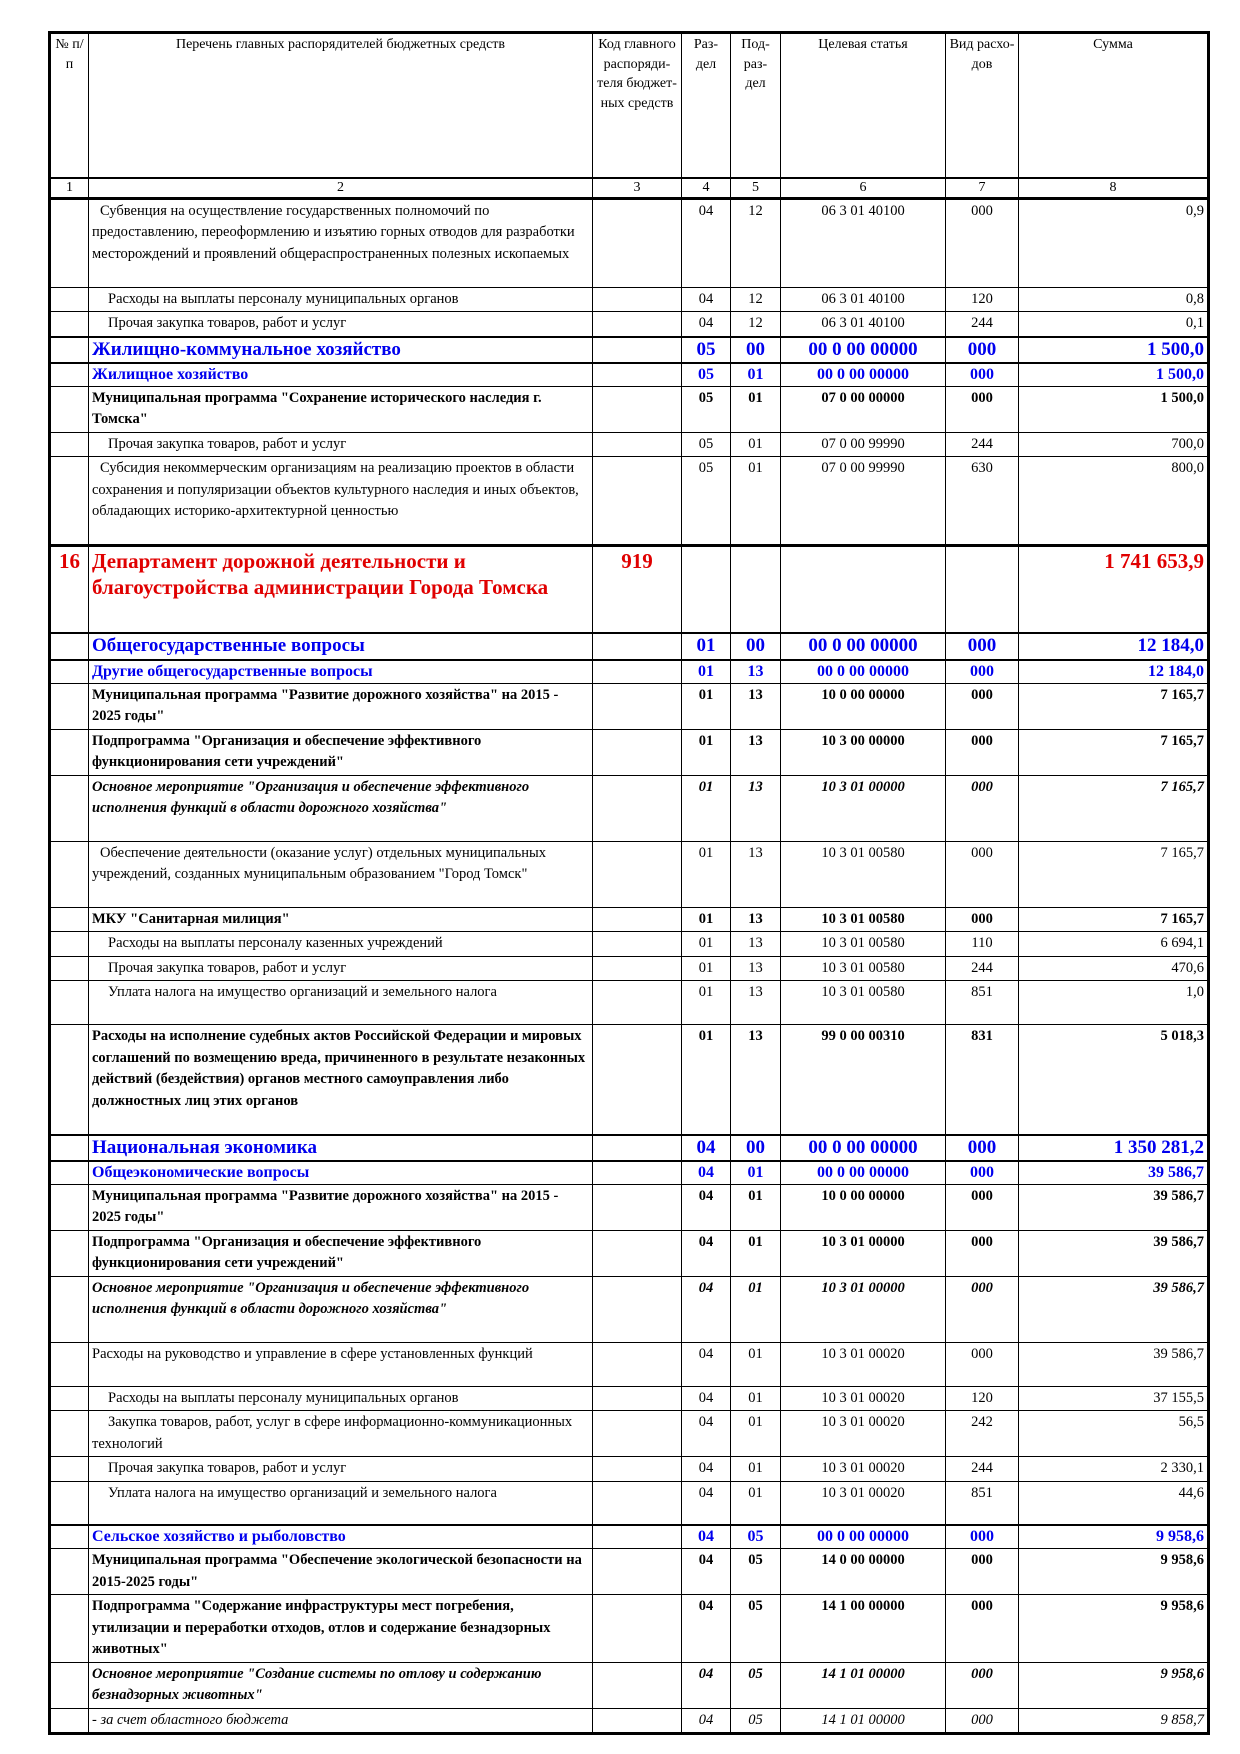 Image resolution: width=1240 pixels, height=1754 pixels. I want to click on row-vid: 630, so click(982, 501).